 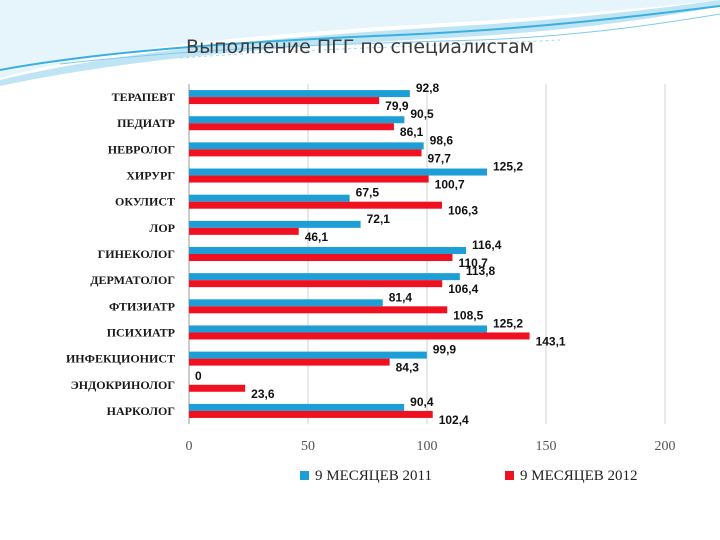 I want to click on category-label: ЭНДОКРИНОЛОГ, so click(x=123, y=385).